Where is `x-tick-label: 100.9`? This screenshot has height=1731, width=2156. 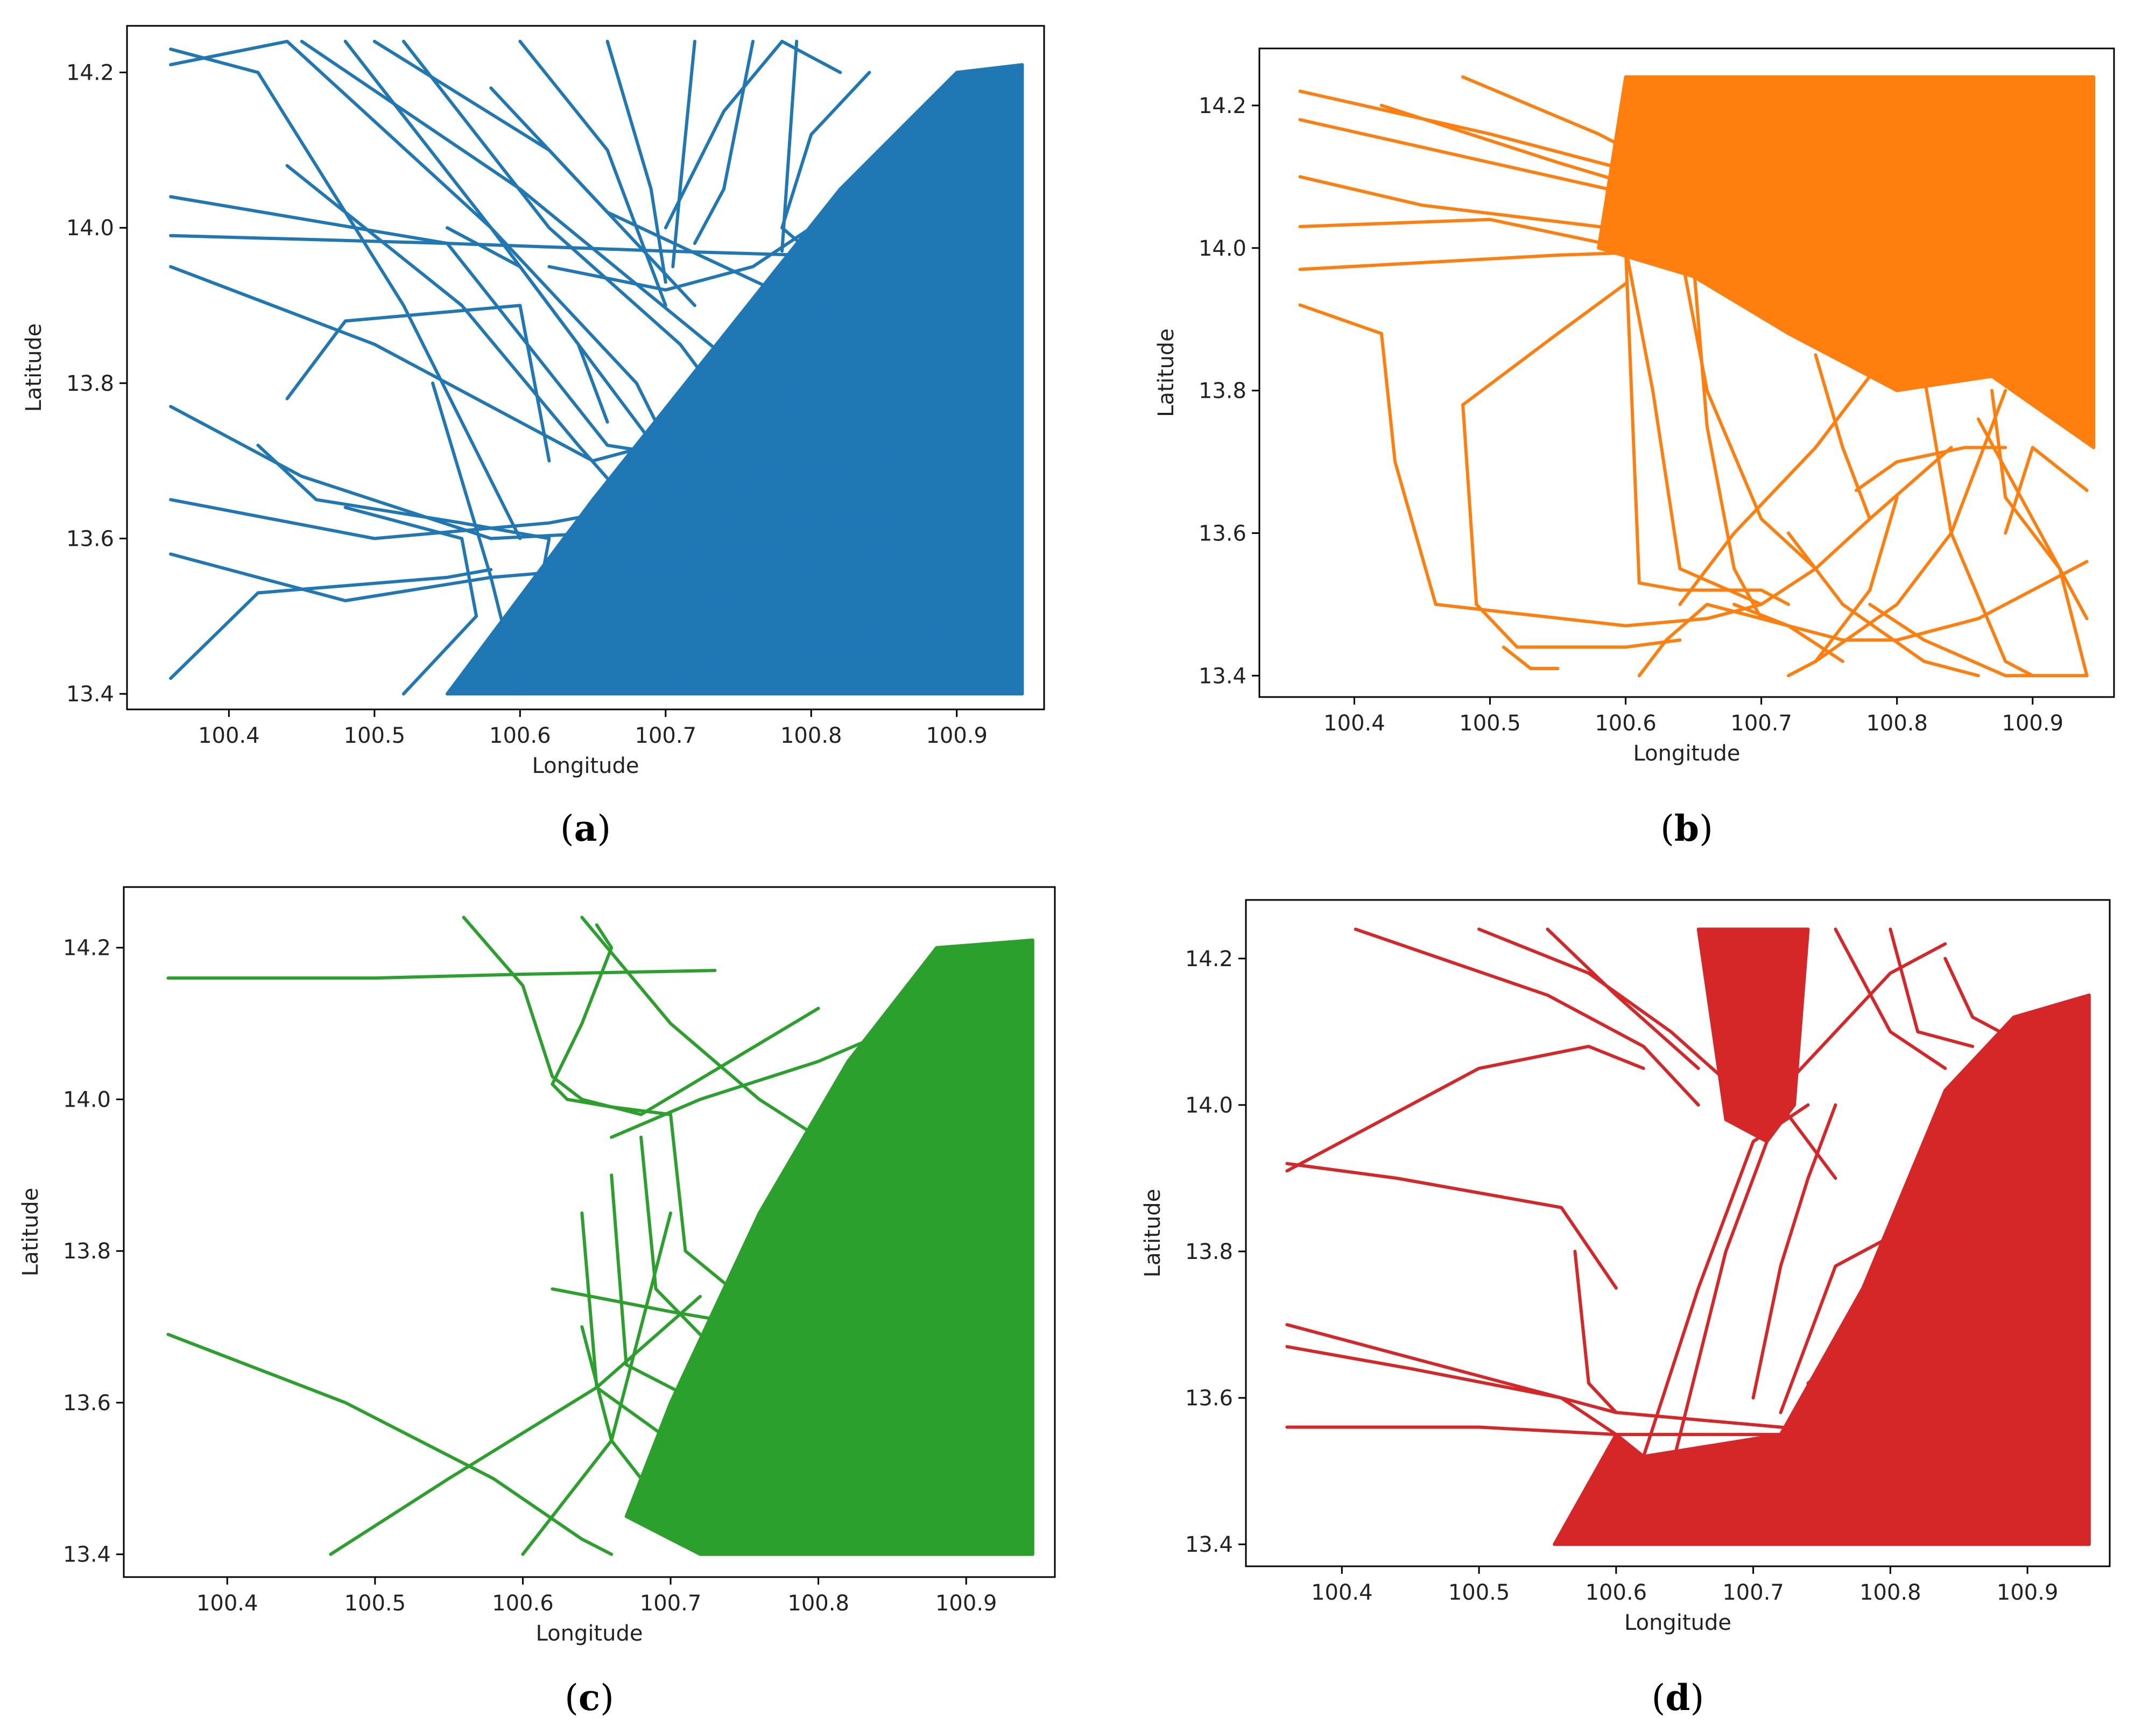 x-tick-label: 100.9 is located at coordinates (966, 1603).